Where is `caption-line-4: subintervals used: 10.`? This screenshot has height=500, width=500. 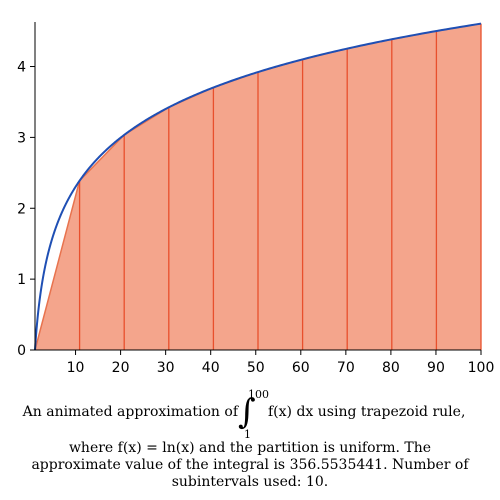 caption-line-4: subintervals used: 10. is located at coordinates (250, 482).